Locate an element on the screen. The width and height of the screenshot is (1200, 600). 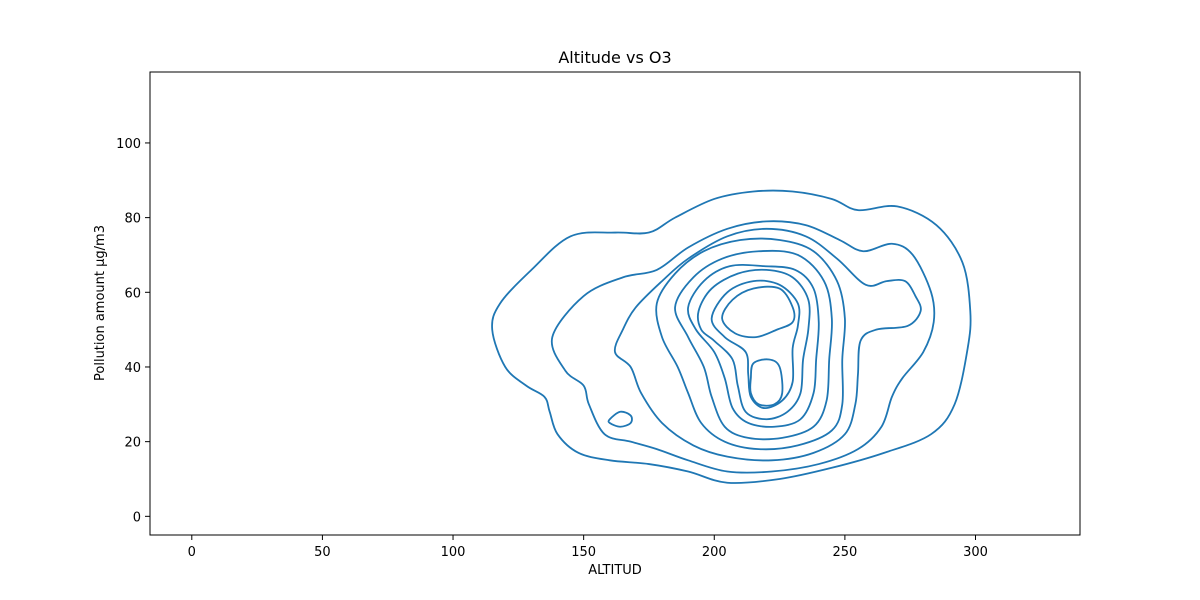
y-tick-label: 0 is located at coordinates (137, 517).